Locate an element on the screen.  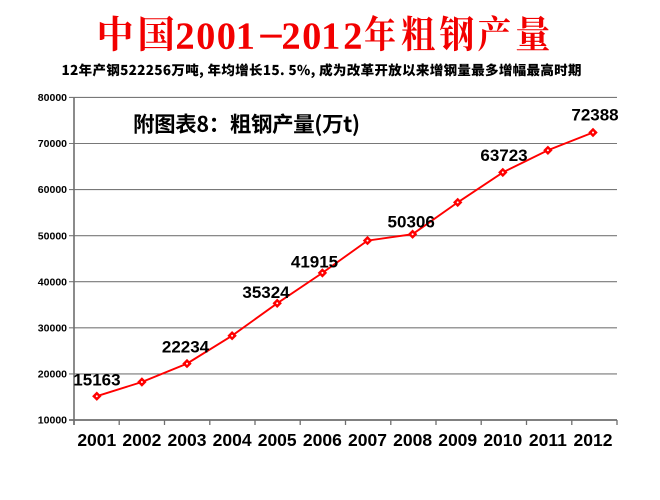
svg-text: 10000 is located at coordinates (52, 421).